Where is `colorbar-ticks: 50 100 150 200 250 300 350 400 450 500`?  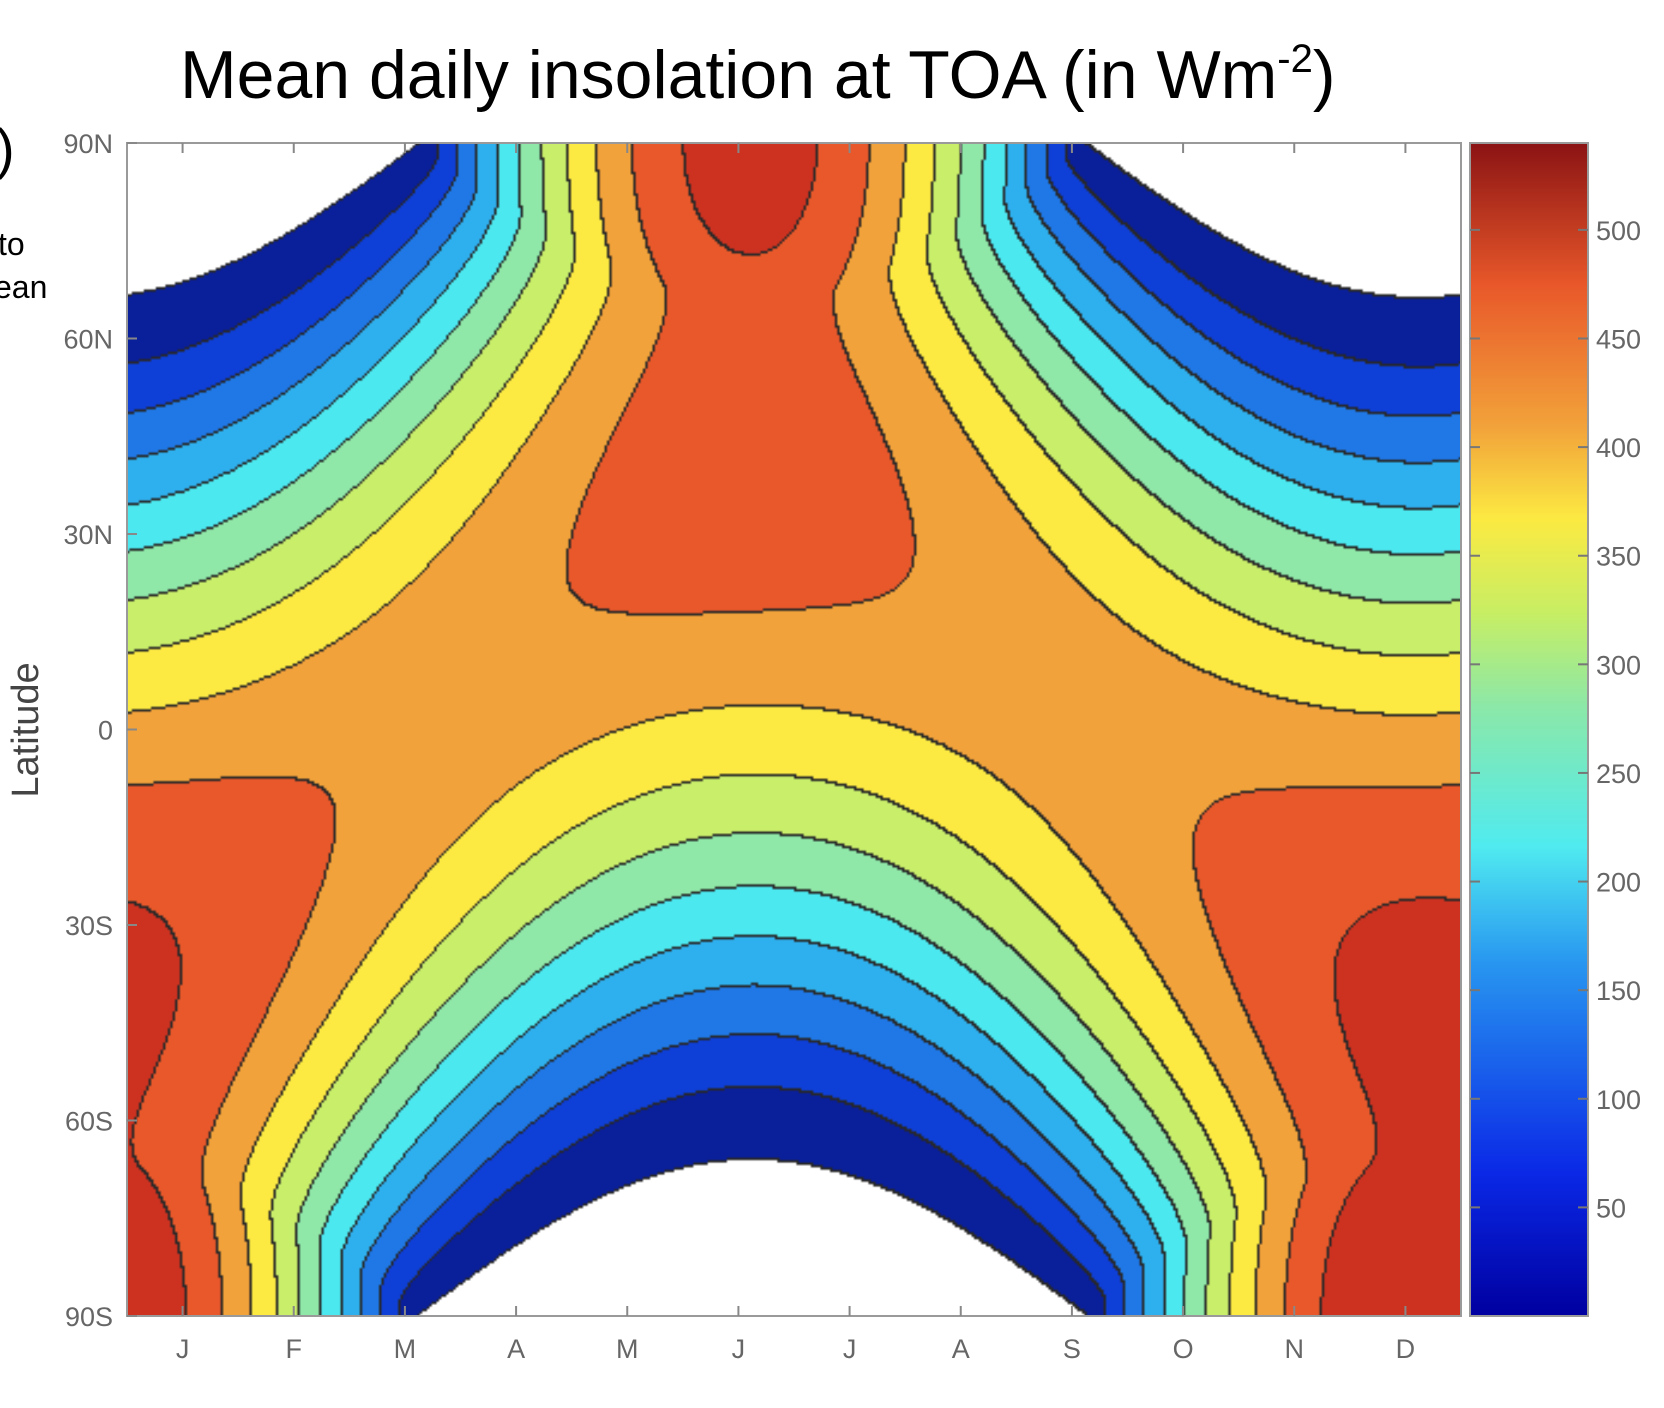 colorbar-ticks: 50 100 150 200 250 300 350 400 450 500 is located at coordinates (1555, 719).